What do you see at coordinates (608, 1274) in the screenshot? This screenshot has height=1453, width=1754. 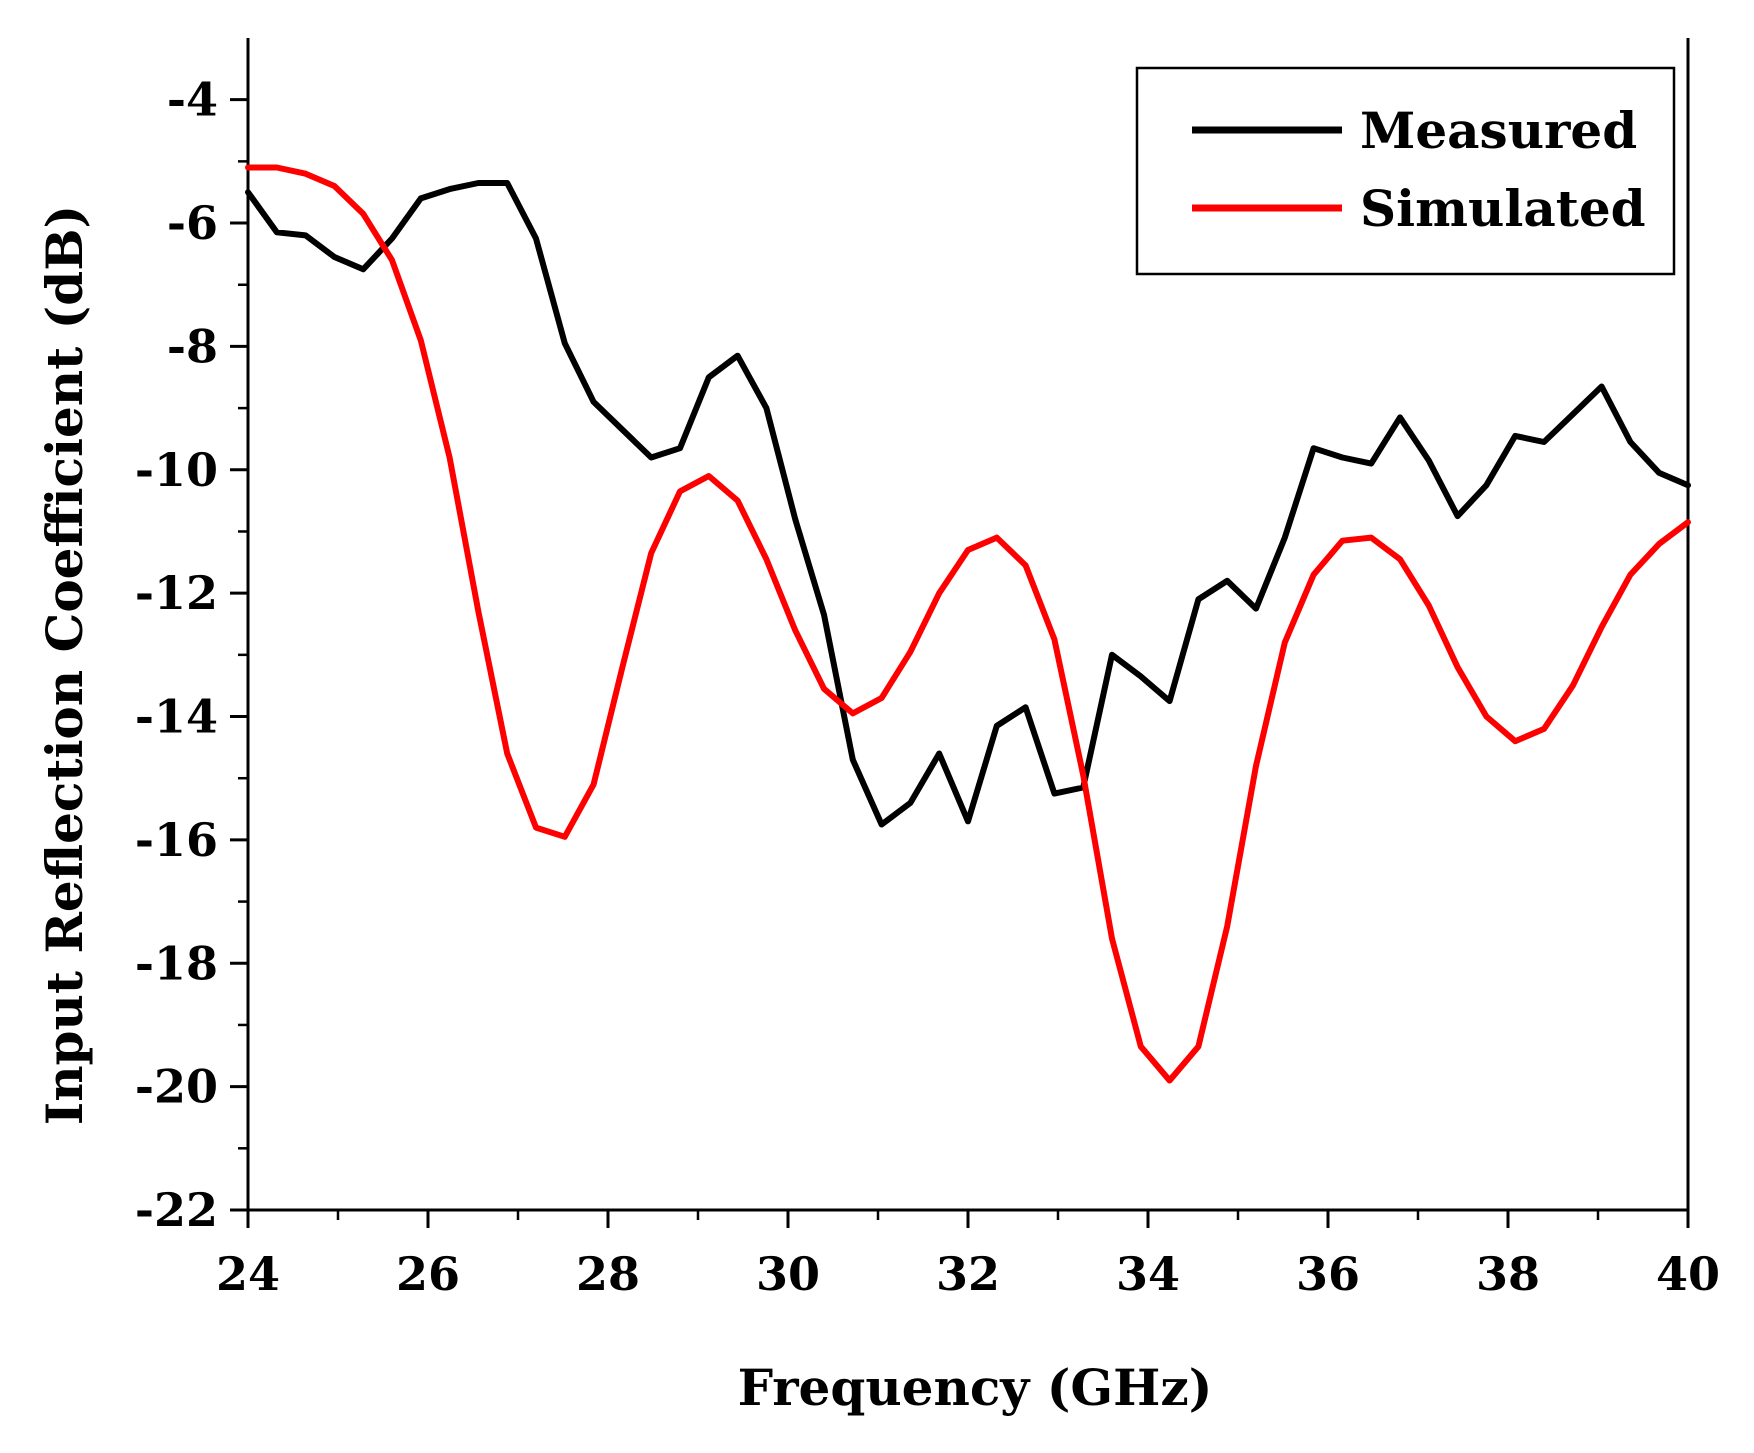 I see `x-tick-label: 28` at bounding box center [608, 1274].